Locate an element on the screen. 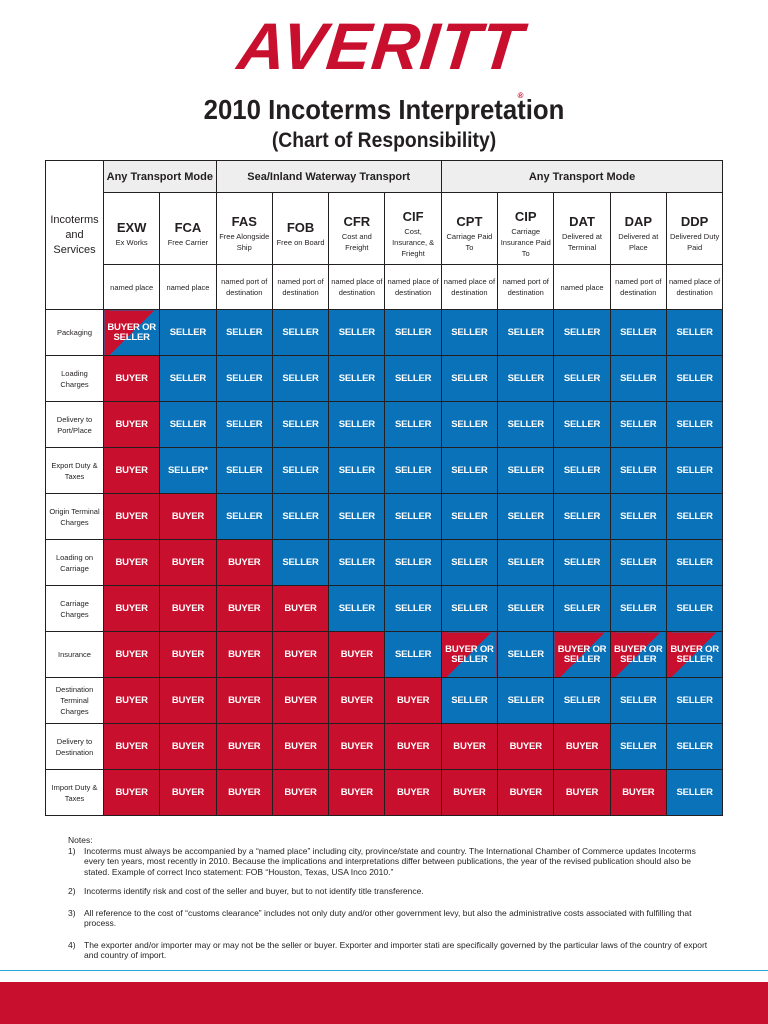 Image resolution: width=768 pixels, height=1024 pixels. note-number: 2) is located at coordinates (72, 891).